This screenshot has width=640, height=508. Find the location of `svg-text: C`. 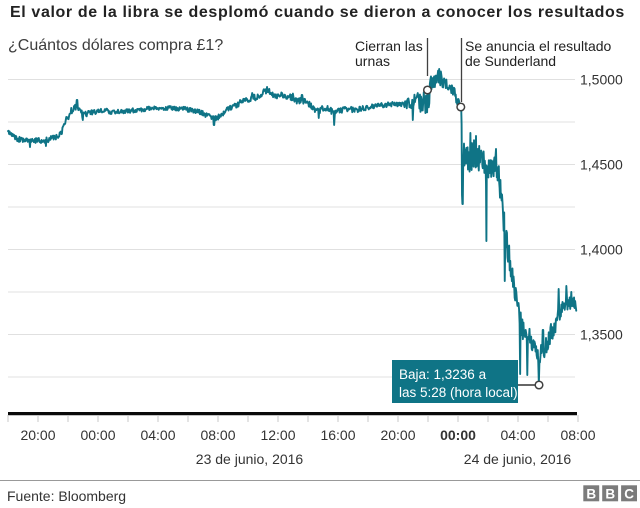

svg-text: C is located at coordinates (629, 493).